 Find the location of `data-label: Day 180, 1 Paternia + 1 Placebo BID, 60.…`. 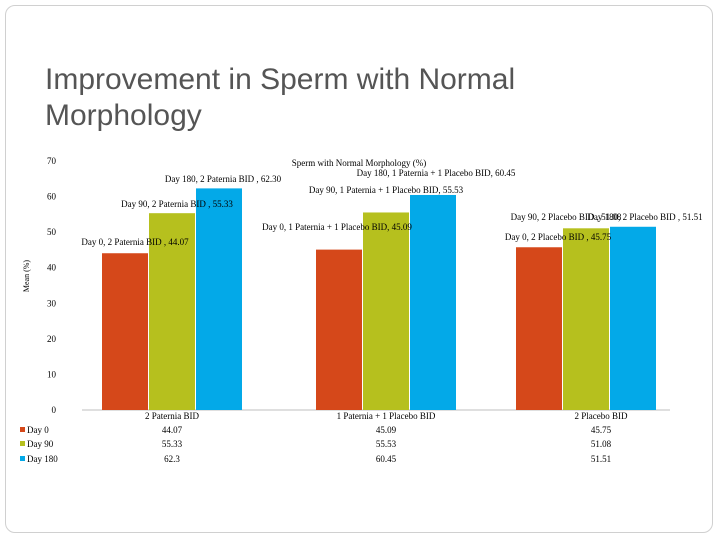

data-label: Day 180, 1 Paternia + 1 Placebo BID, 60.… is located at coordinates (436, 173).